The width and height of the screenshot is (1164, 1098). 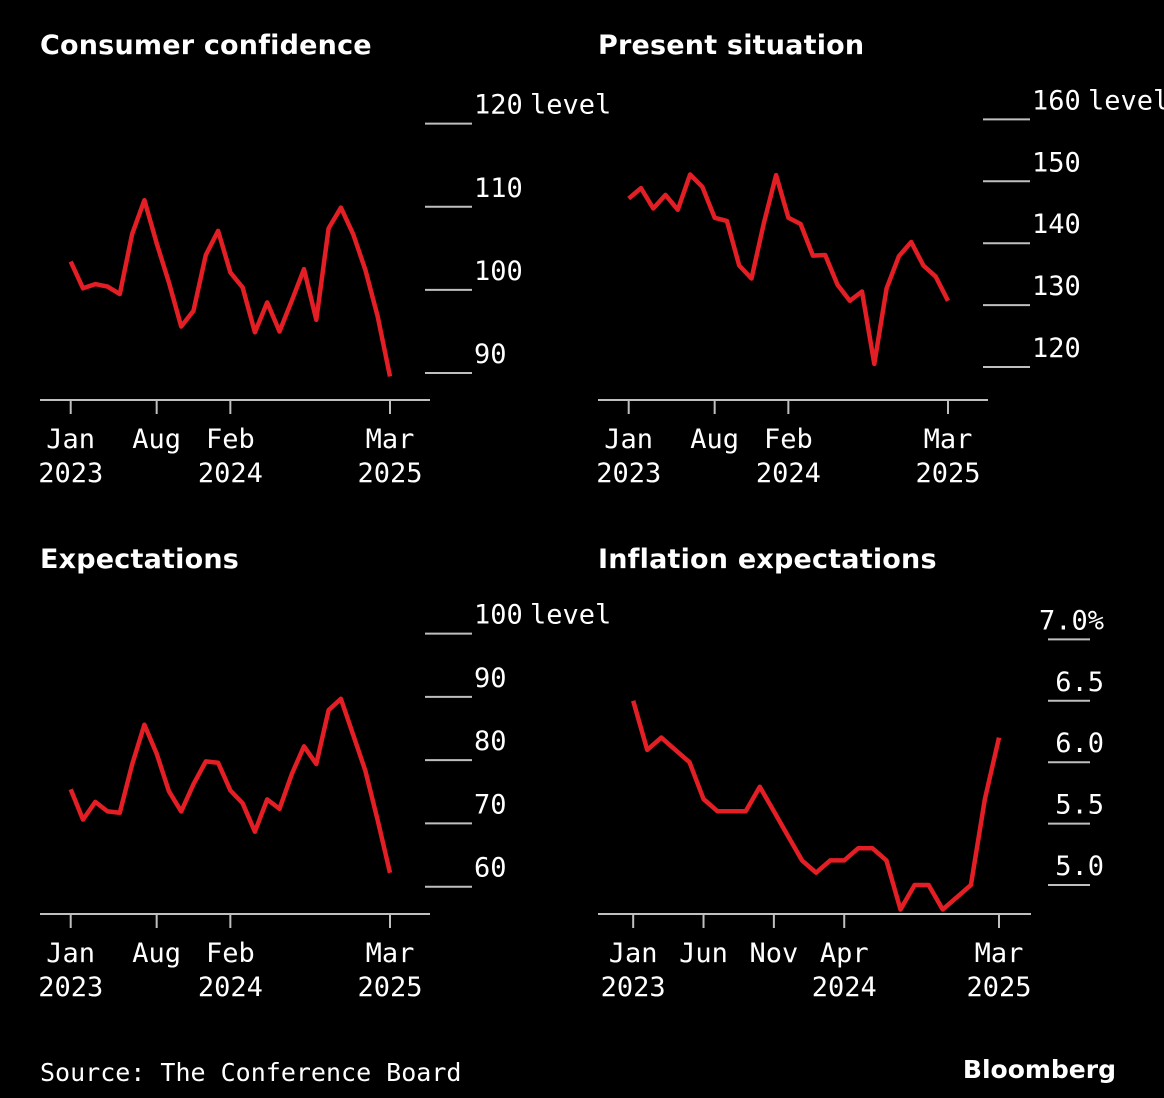 What do you see at coordinates (767, 559) in the screenshot?
I see `chart-title: Inflation expectations` at bounding box center [767, 559].